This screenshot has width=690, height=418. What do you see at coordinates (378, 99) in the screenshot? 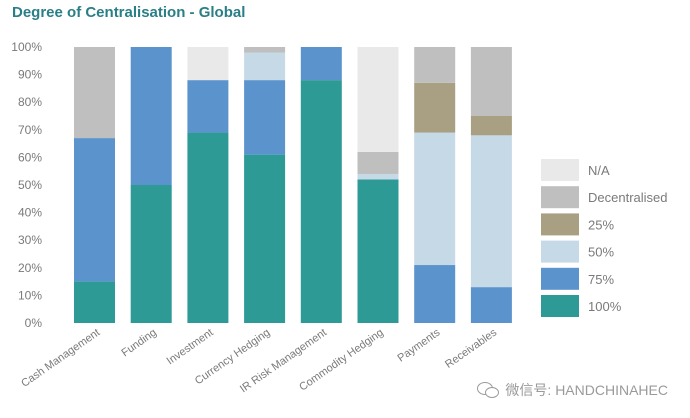
I see `bar-segment-commodity-hedging-n-a` at bounding box center [378, 99].